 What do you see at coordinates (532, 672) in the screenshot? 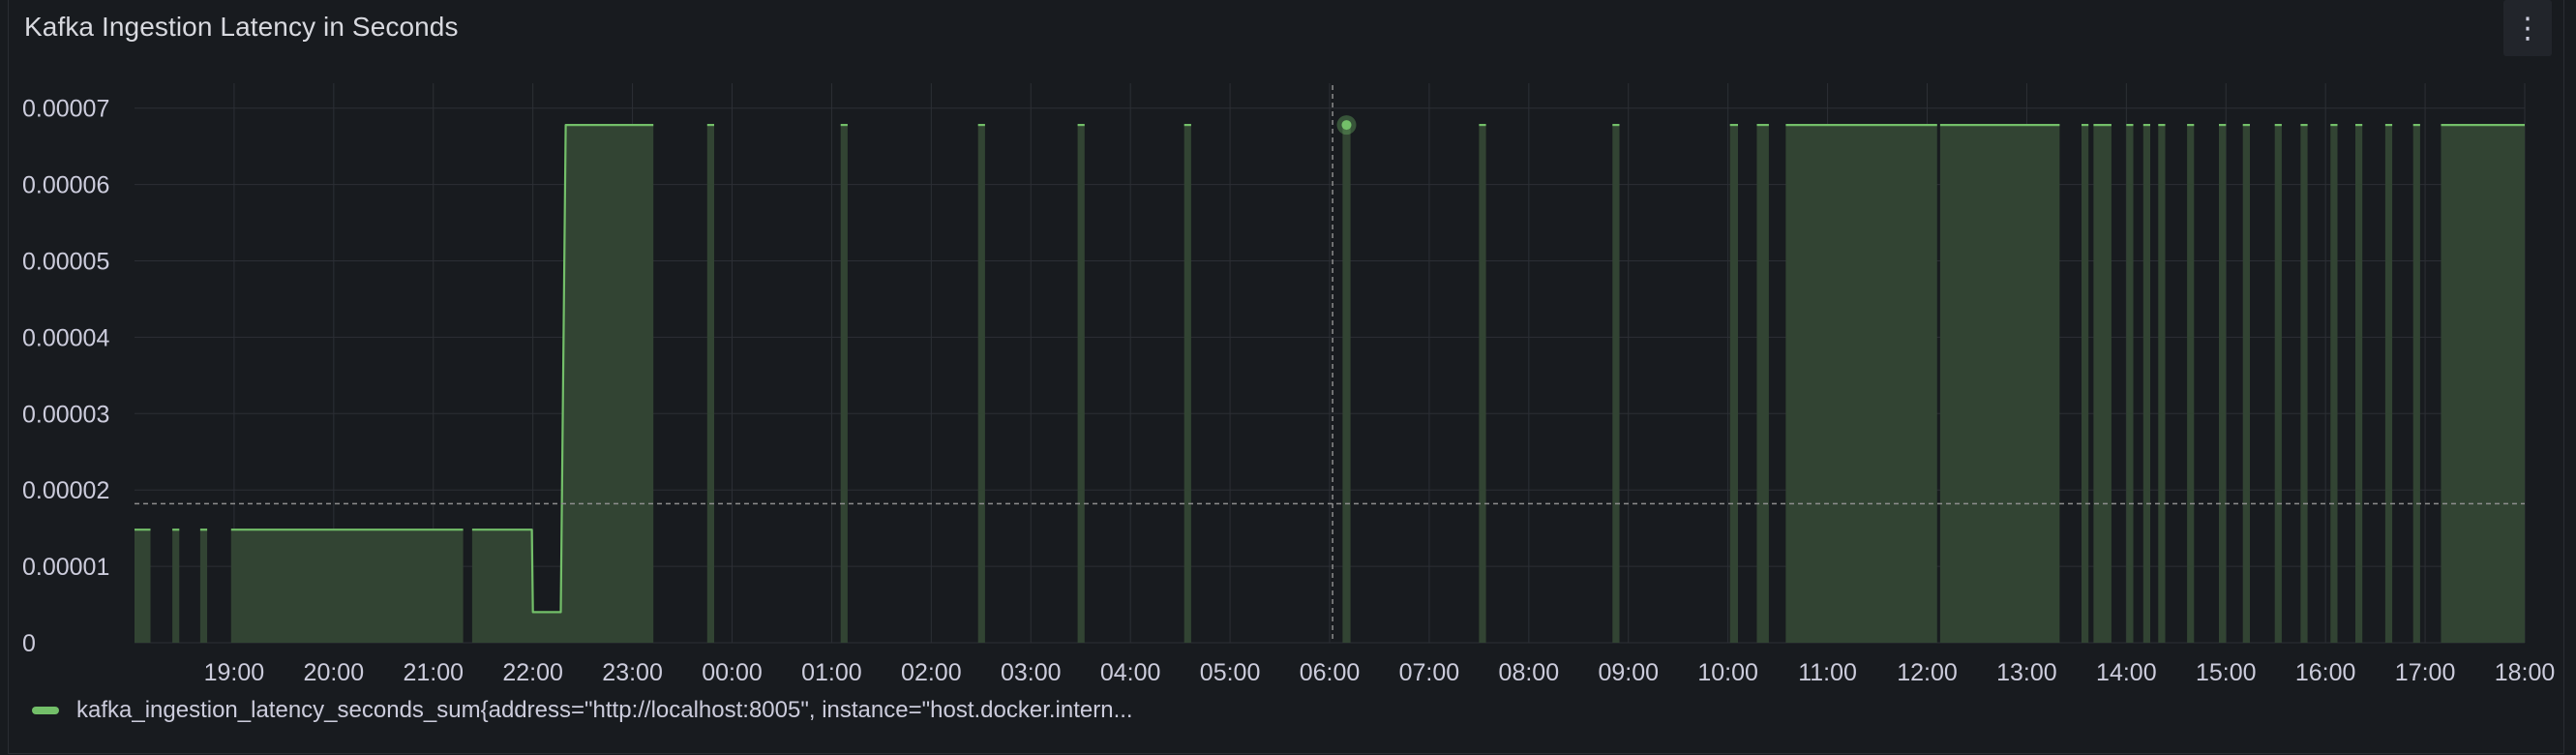
I see `x-tick-label: 22:00` at bounding box center [532, 672].